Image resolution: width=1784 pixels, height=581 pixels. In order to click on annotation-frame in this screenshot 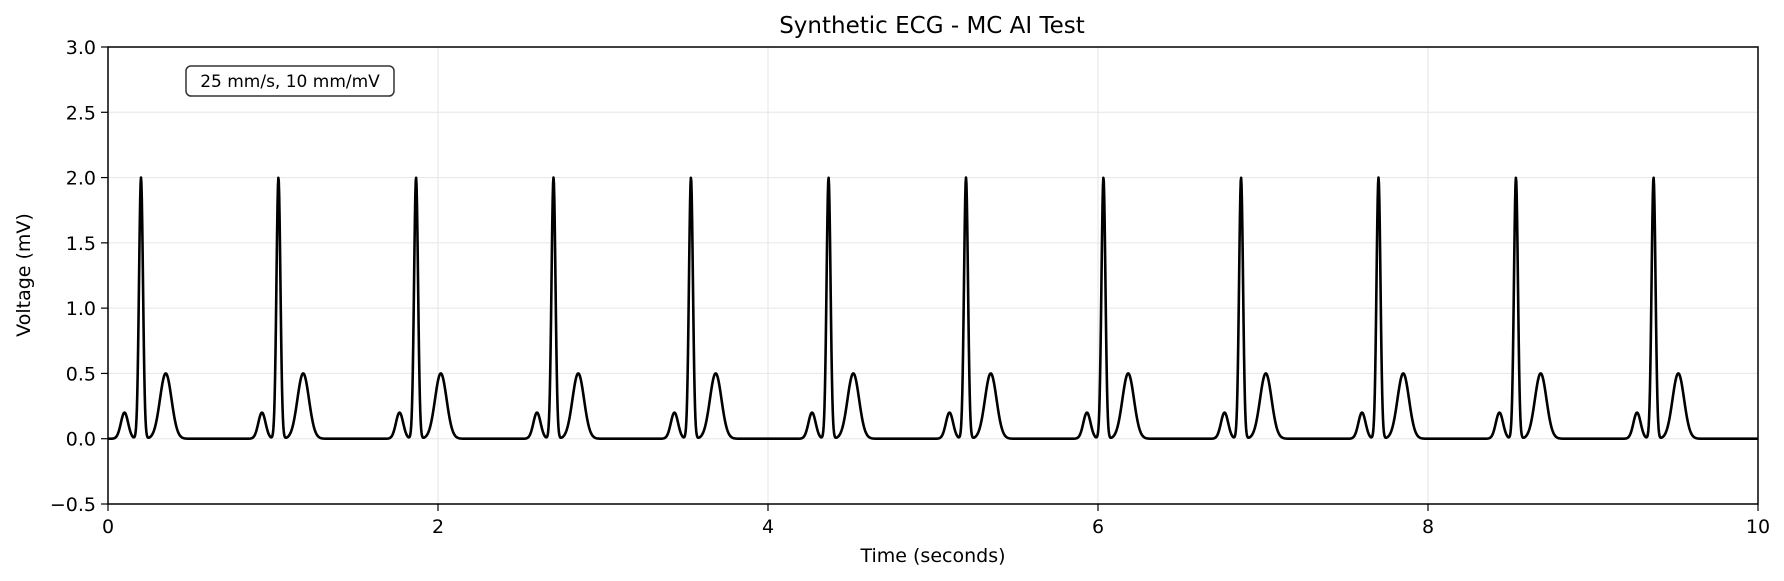, I will do `click(290, 81)`.